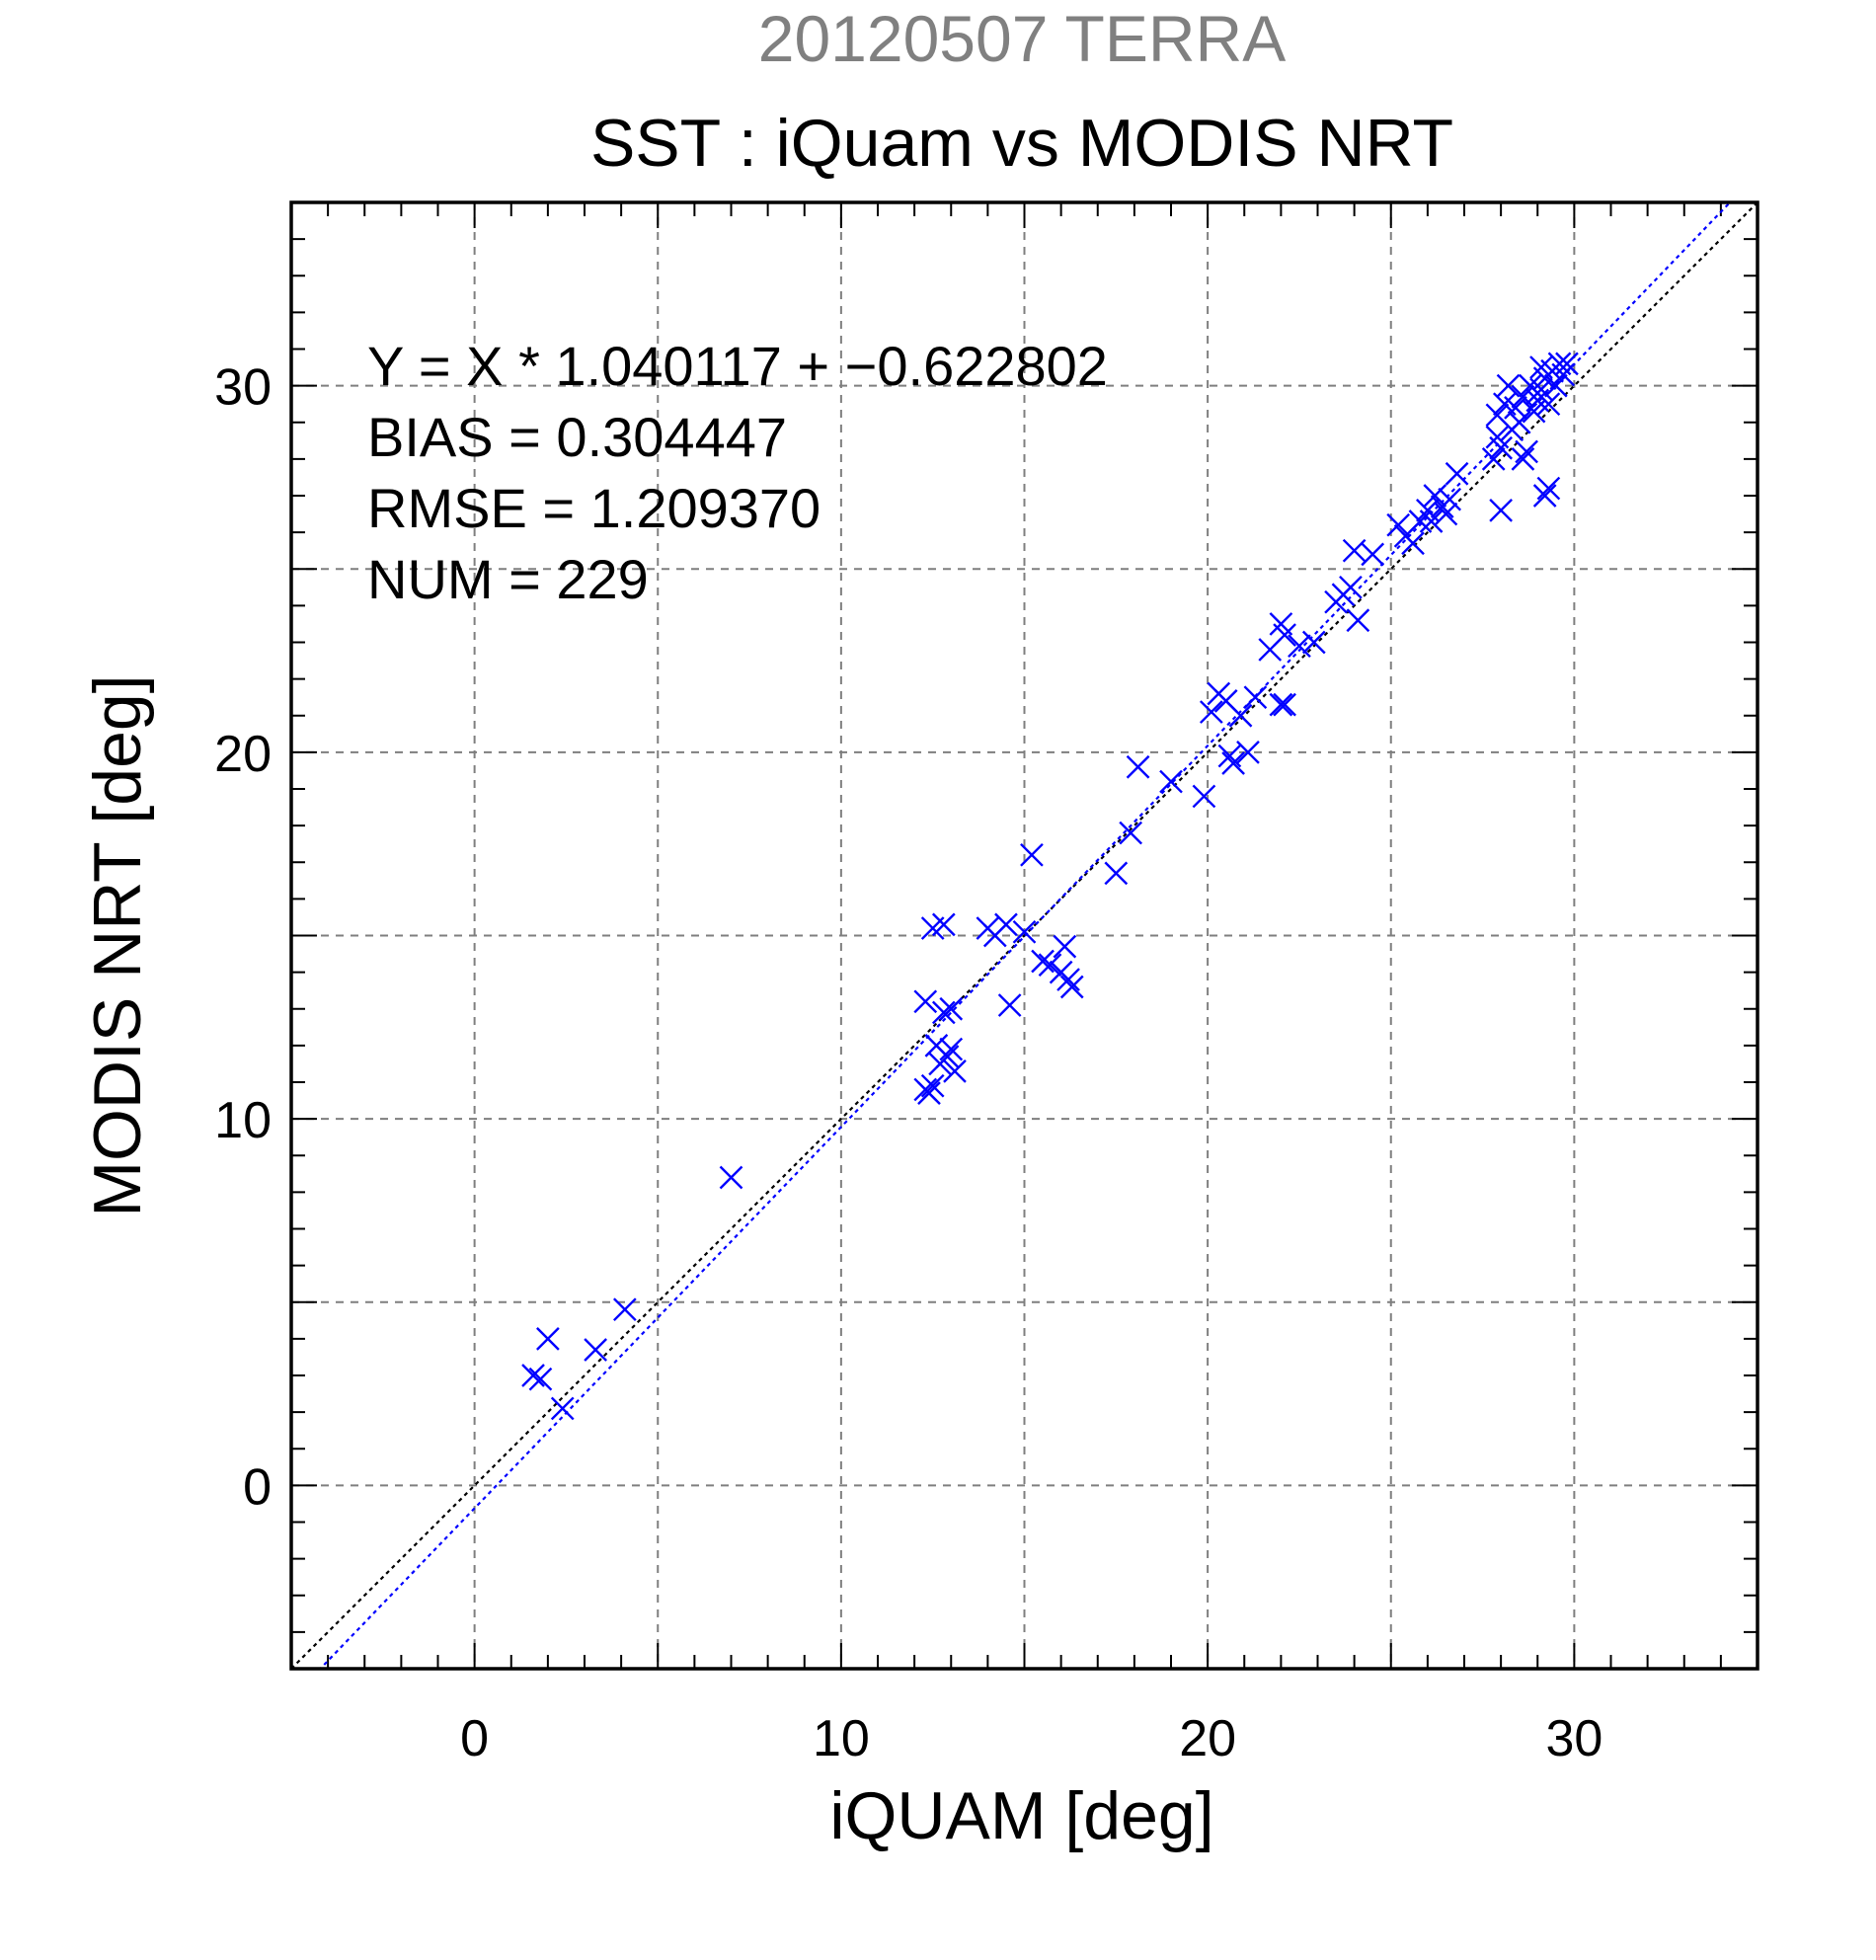 The image size is (1876, 1960). I want to click on y-tick-label: 20, so click(243, 754).